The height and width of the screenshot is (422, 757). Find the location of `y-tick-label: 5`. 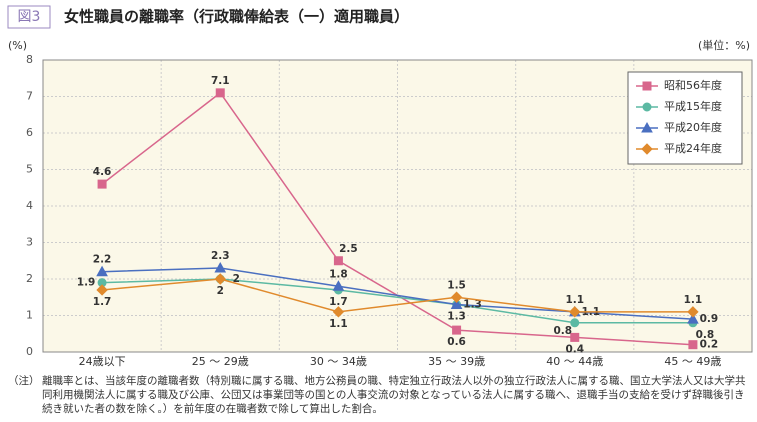

y-tick-label: 5 is located at coordinates (29, 169).